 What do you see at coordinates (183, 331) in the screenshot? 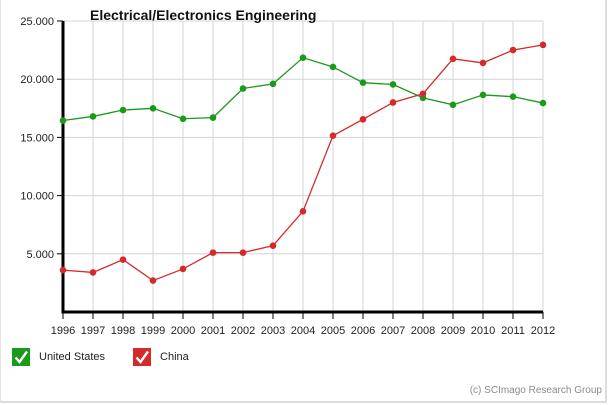
I see `x-tick-label: 2000` at bounding box center [183, 331].